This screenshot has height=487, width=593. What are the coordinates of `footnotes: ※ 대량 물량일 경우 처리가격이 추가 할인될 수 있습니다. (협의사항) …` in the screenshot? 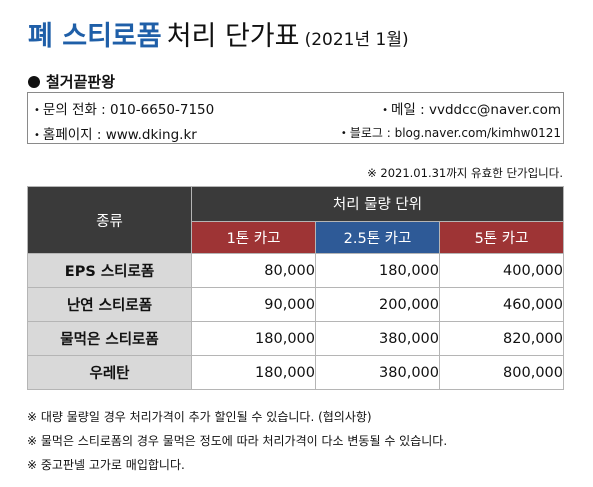 It's located at (237, 441).